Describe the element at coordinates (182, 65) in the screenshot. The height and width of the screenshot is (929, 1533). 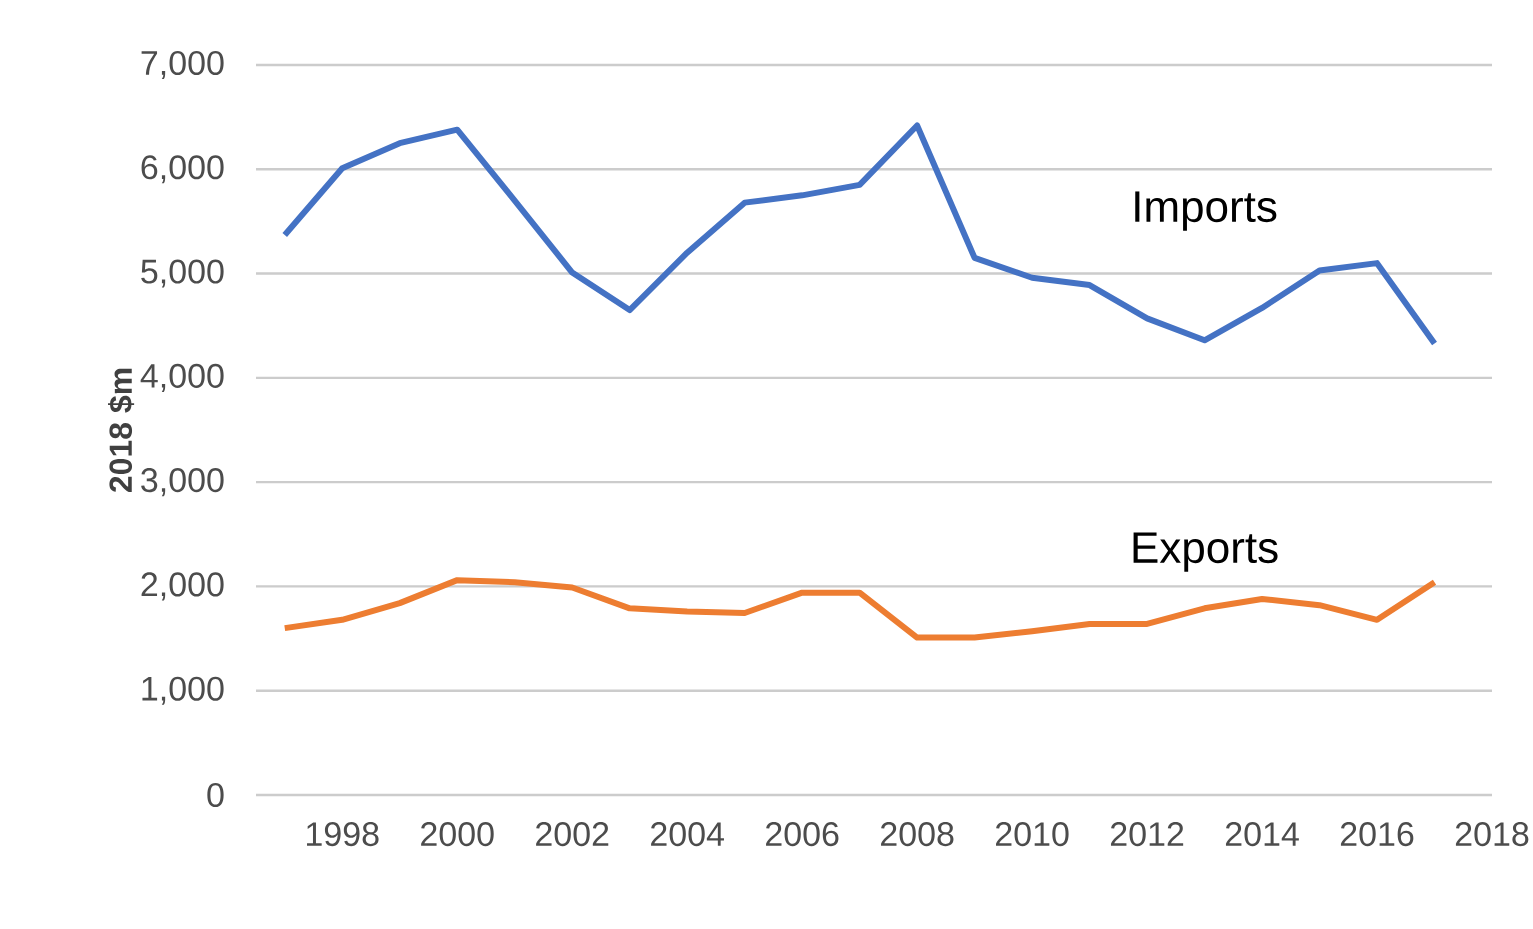
I see `y-tick-label: 7,000` at that location.